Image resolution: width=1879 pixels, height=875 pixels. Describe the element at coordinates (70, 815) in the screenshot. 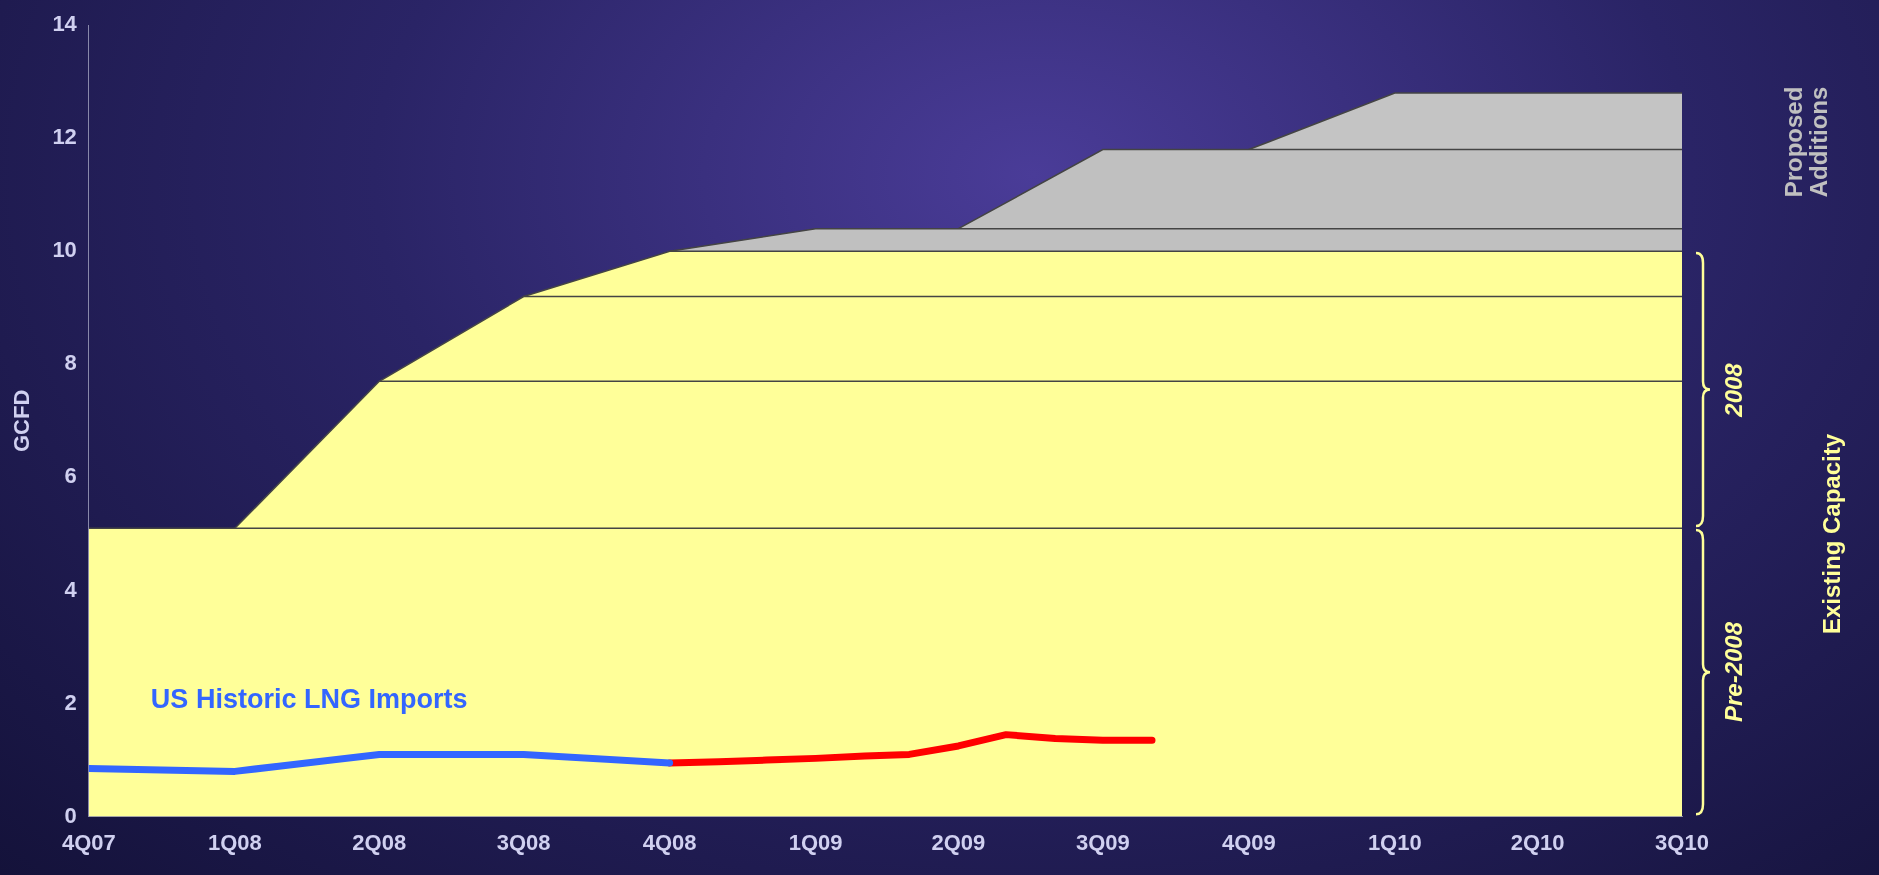

I see `y-tick-label: 0` at that location.